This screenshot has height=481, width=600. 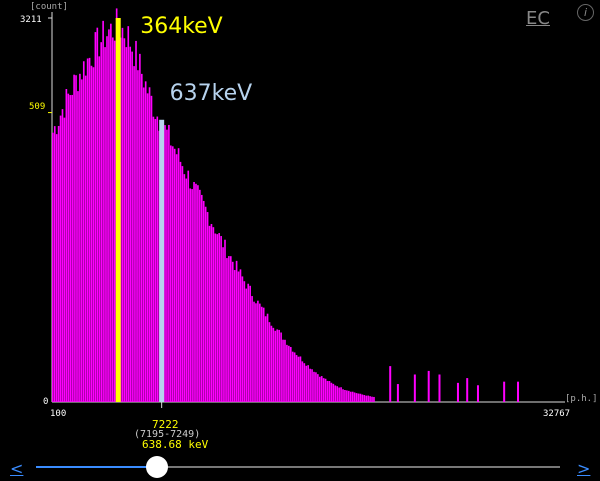 I want to click on next-button: >, so click(x=584, y=468).